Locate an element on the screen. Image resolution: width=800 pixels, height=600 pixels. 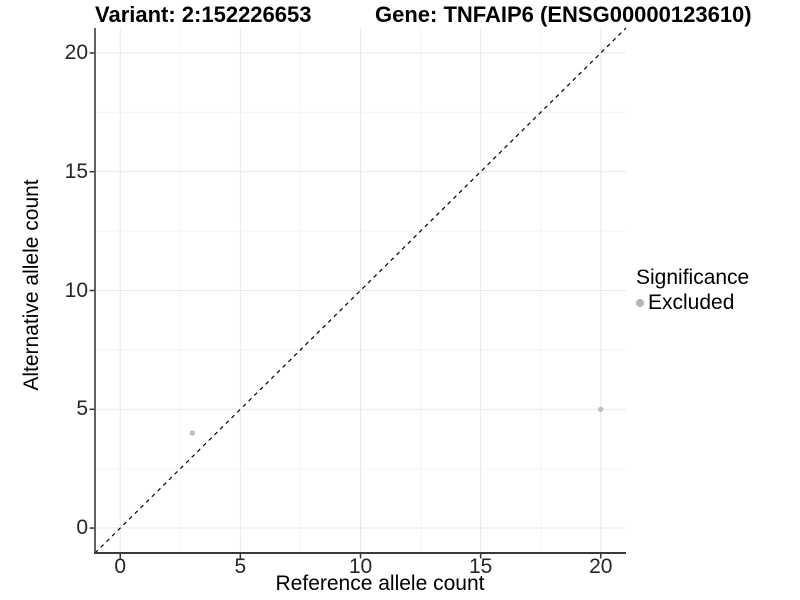
x-tick-label: 20 is located at coordinates (601, 566).